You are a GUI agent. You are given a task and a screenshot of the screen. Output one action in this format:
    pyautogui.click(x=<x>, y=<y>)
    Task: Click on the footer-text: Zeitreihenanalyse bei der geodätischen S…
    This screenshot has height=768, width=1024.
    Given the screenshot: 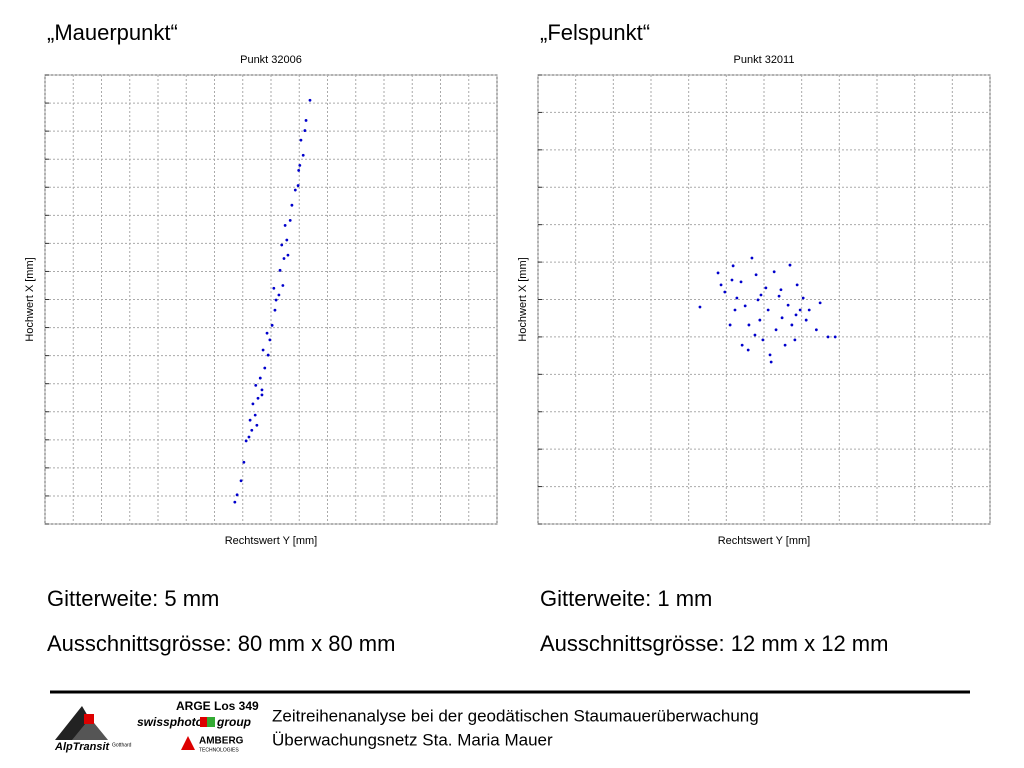 What is the action you would take?
    pyautogui.click(x=515, y=715)
    